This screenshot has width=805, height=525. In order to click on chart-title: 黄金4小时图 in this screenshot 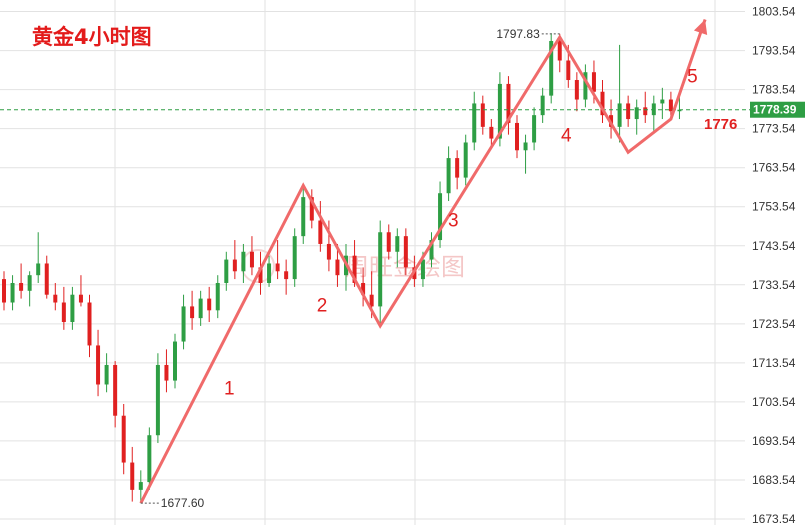, I will do `click(92, 37)`.